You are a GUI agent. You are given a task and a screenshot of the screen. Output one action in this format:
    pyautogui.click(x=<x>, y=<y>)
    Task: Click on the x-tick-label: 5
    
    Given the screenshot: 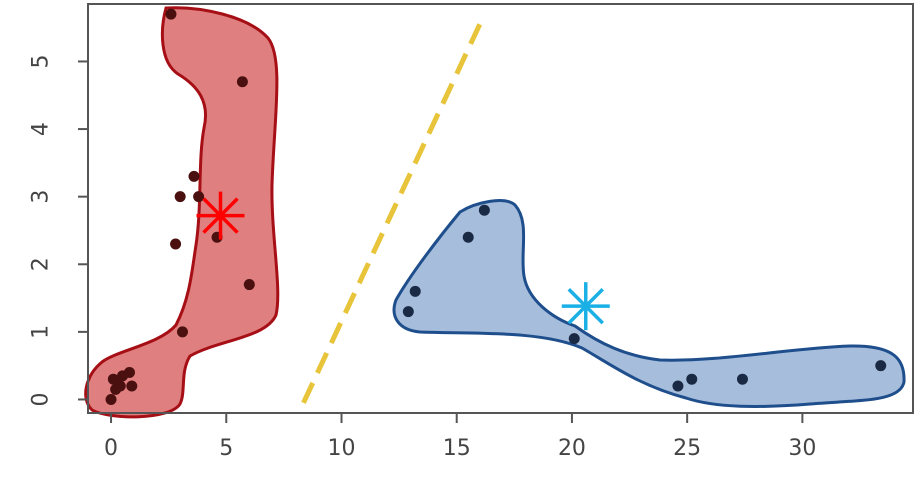 What is the action you would take?
    pyautogui.click(x=226, y=448)
    